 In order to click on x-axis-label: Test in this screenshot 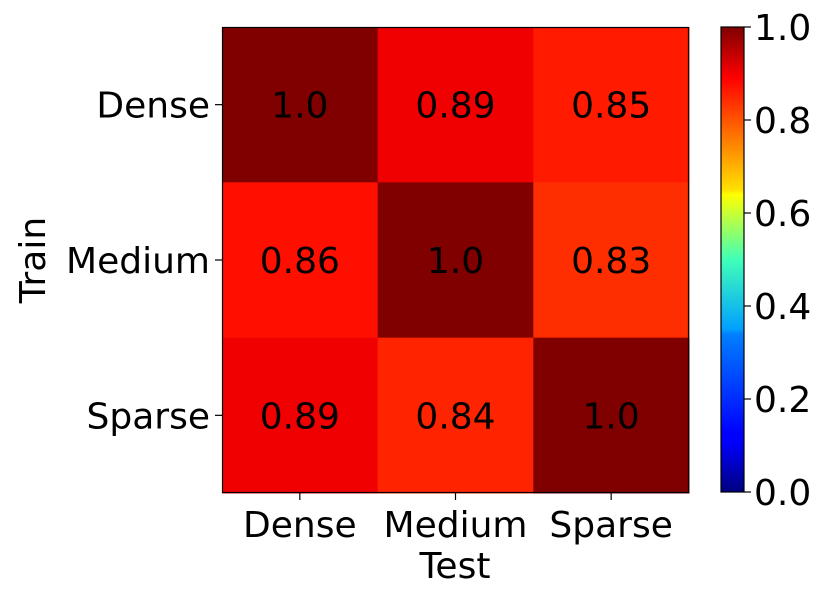, I will do `click(455, 566)`.